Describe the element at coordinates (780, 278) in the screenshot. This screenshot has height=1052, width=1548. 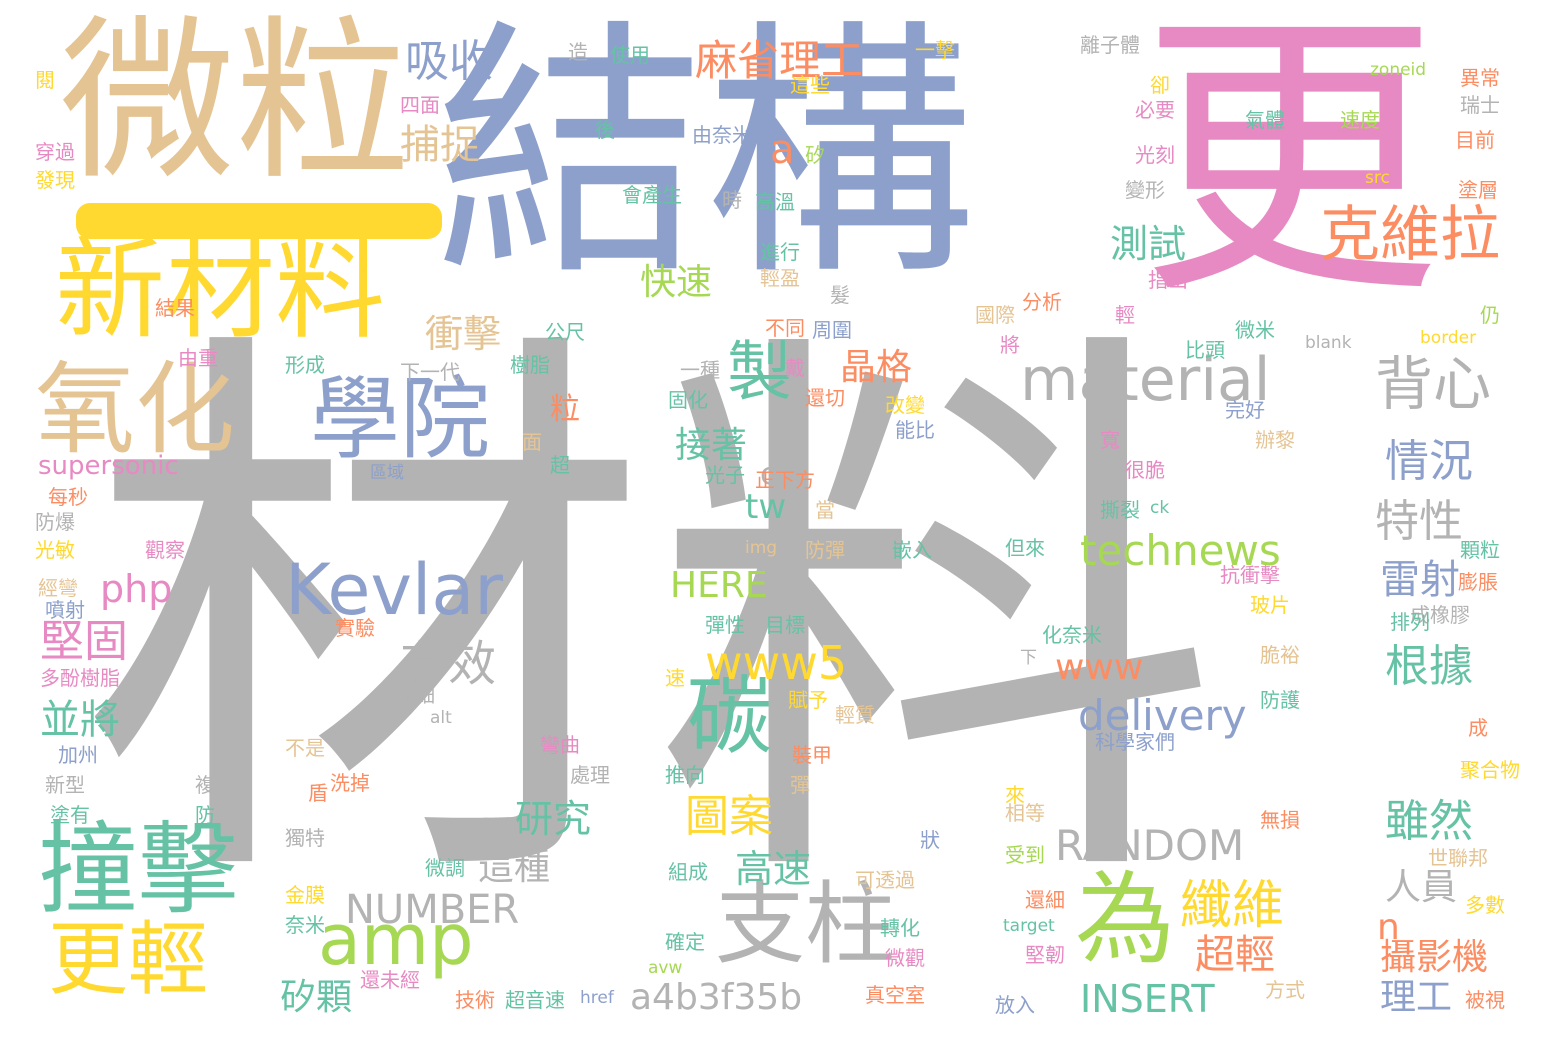
I see `cloud-word: 輕盈` at that location.